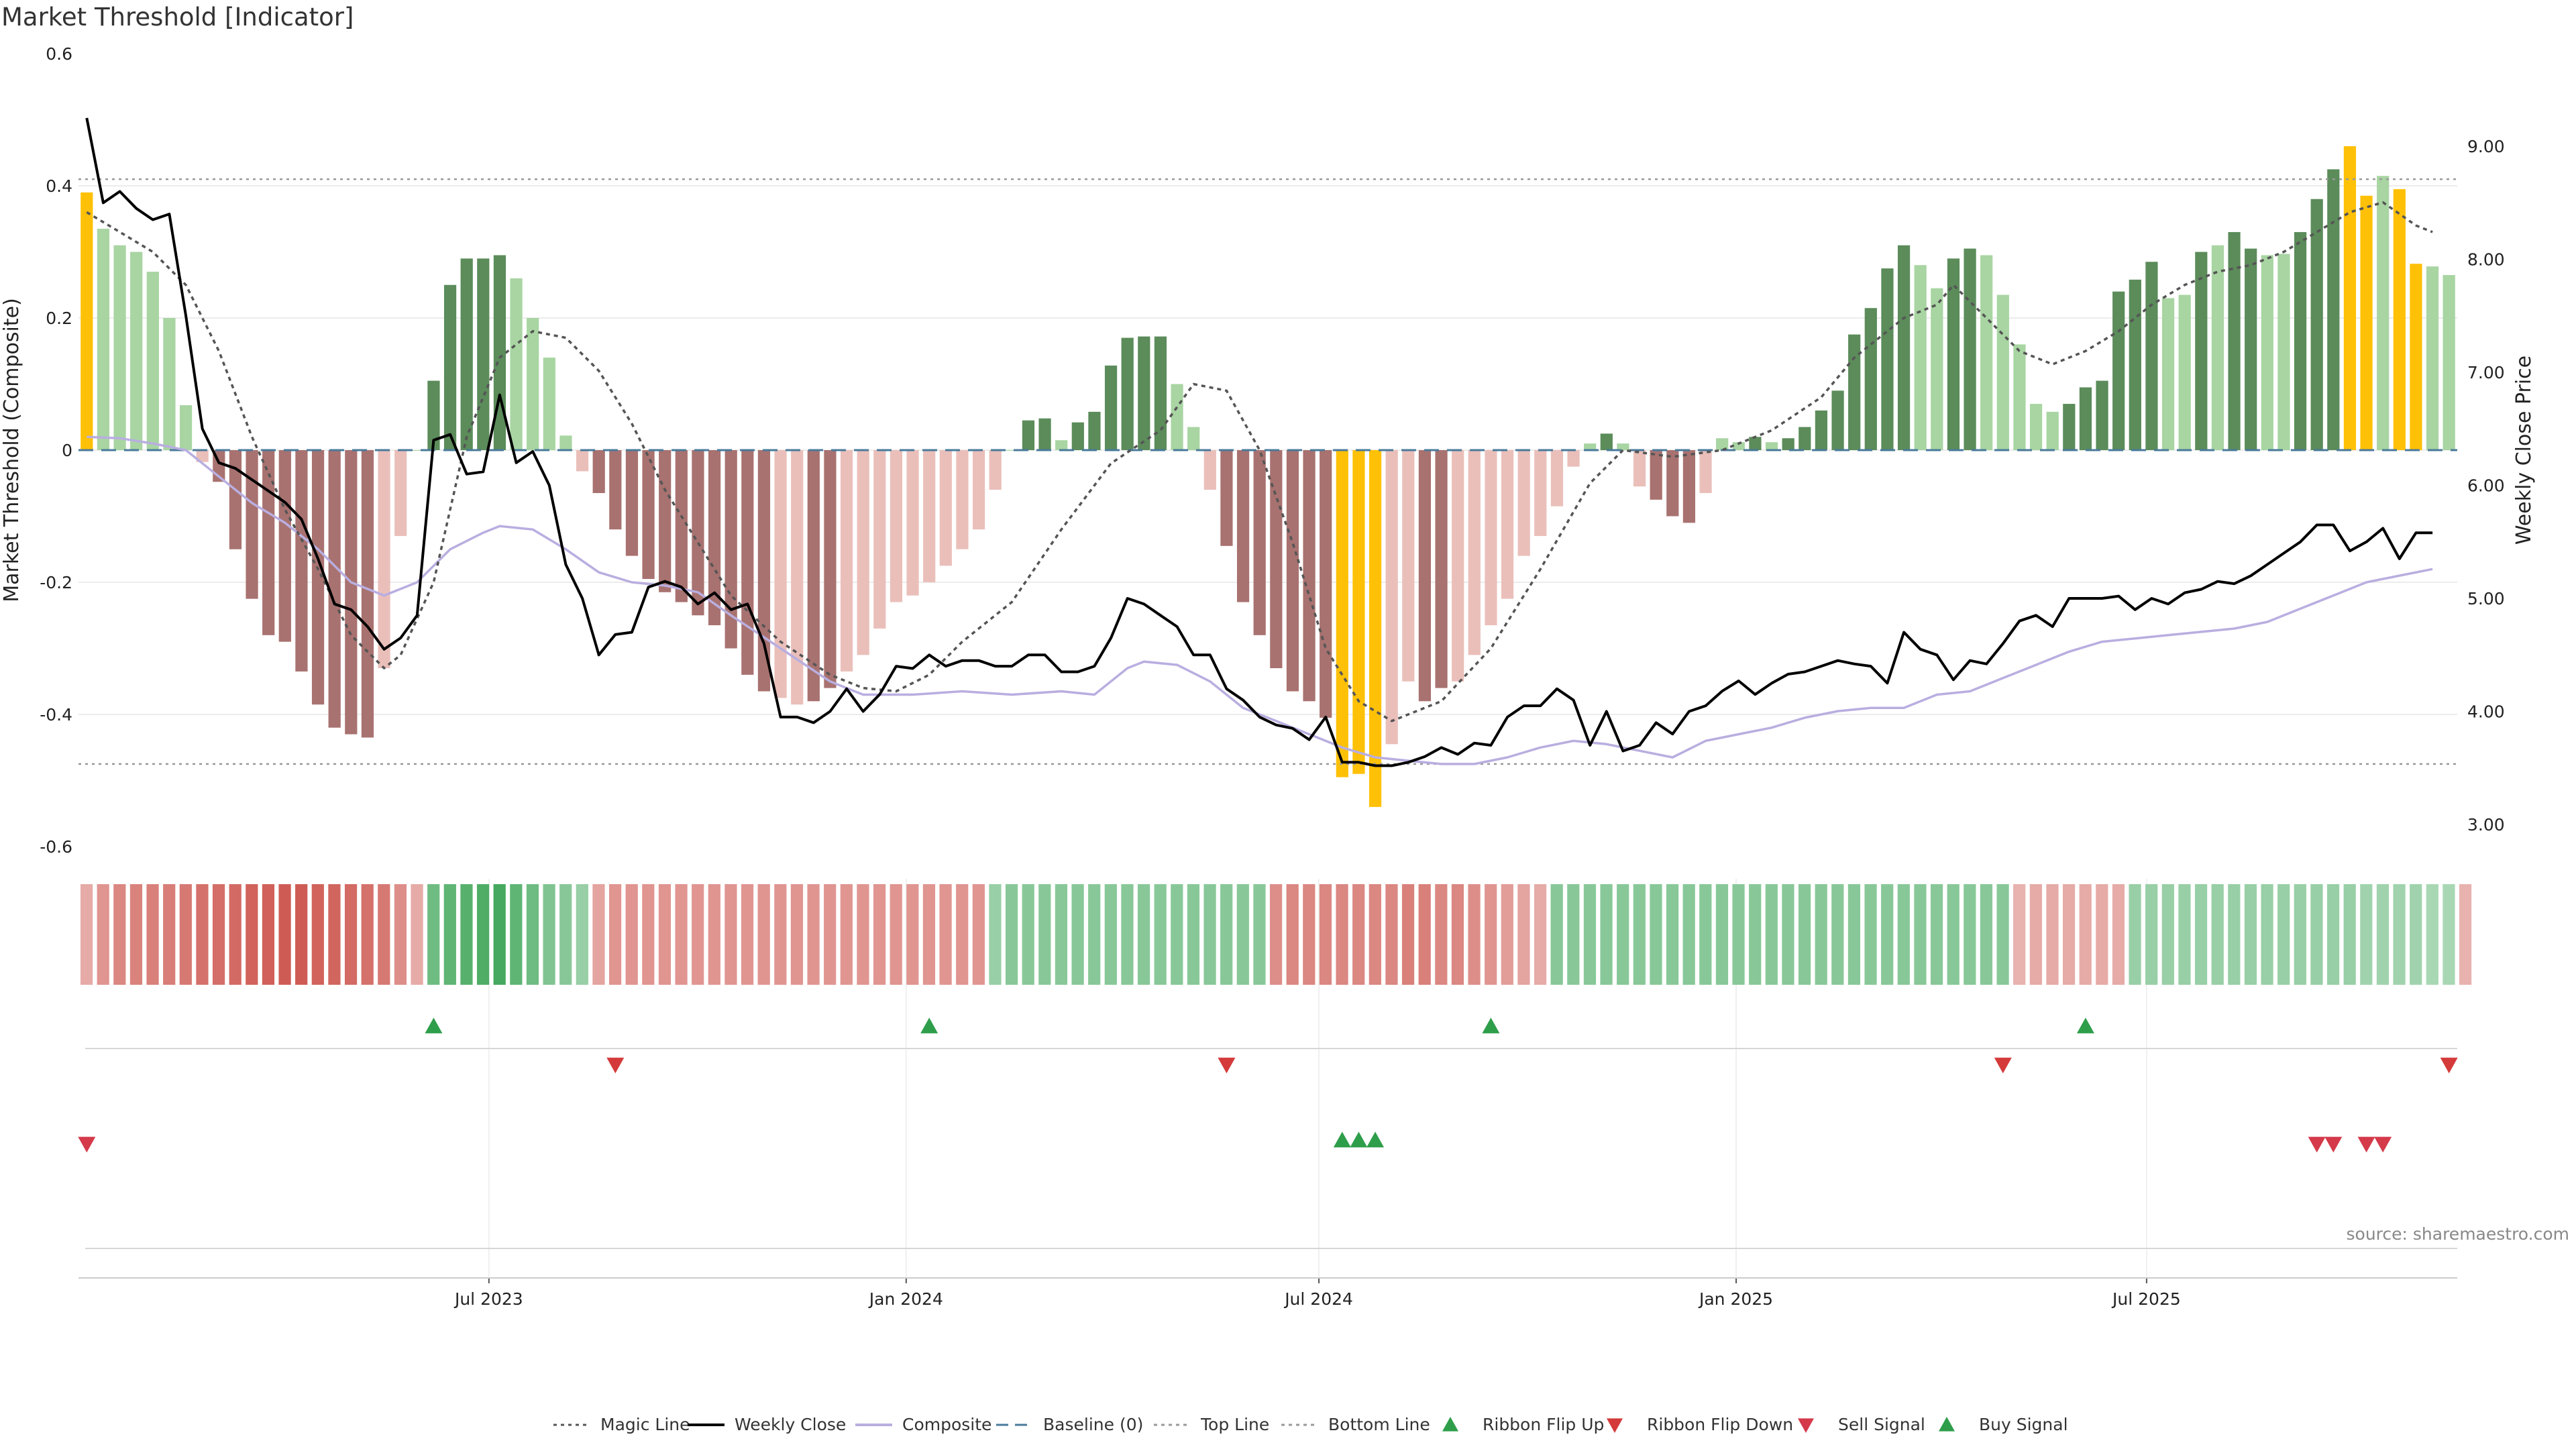 The image size is (2576, 1449). I want to click on x-tick-label: Jan 2024, so click(905, 1299).